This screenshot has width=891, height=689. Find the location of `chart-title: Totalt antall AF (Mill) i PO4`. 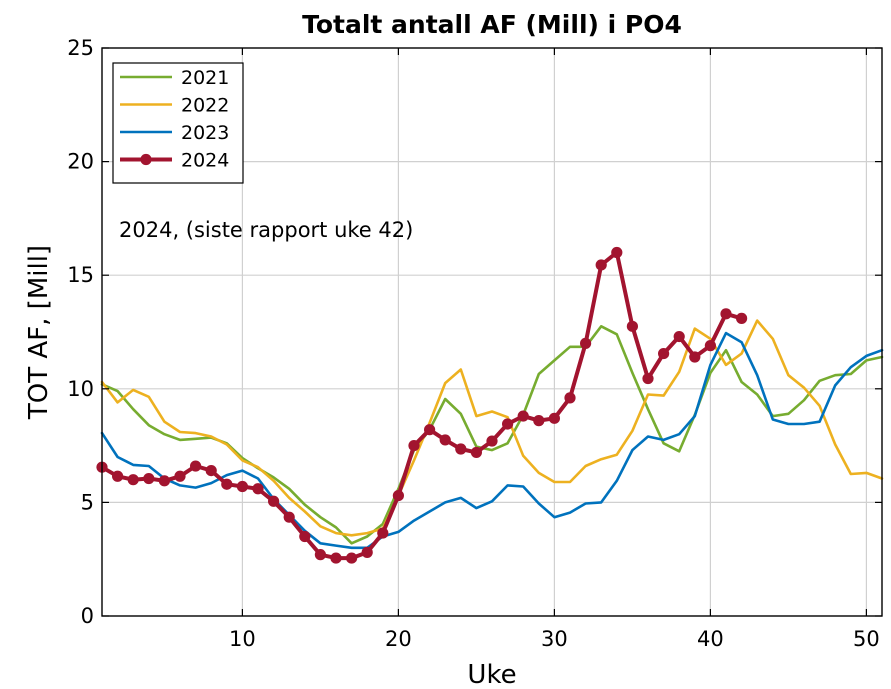

chart-title: Totalt antall AF (Mill) i PO4 is located at coordinates (492, 24).